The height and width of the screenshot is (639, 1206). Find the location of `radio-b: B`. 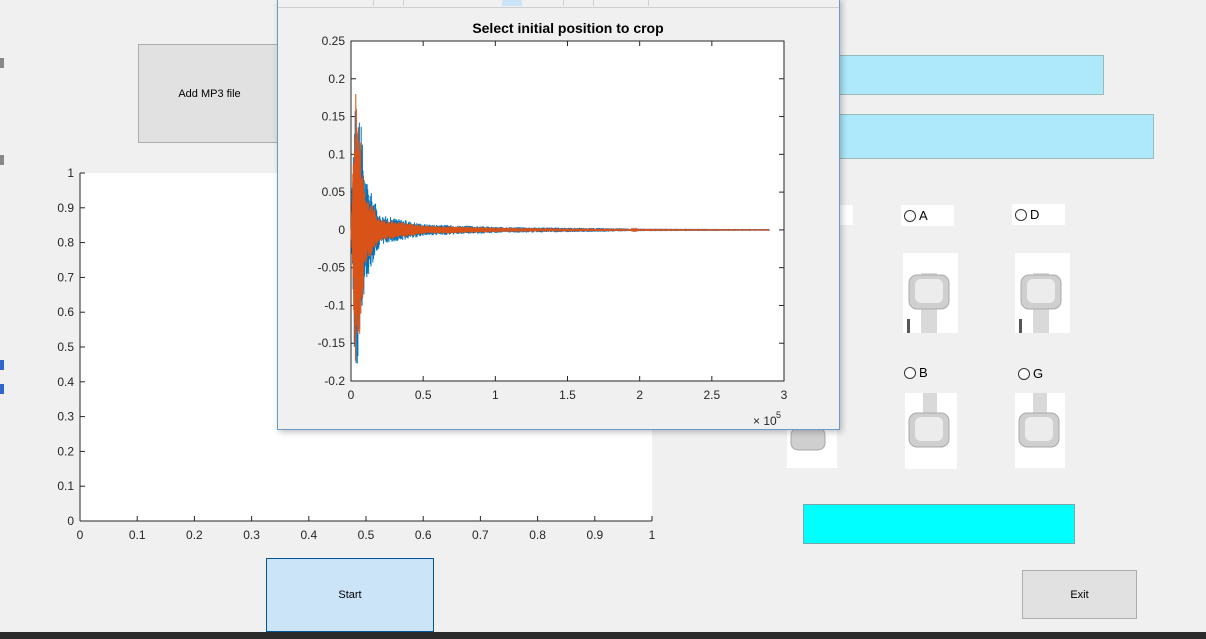

radio-b: B is located at coordinates (925, 372).